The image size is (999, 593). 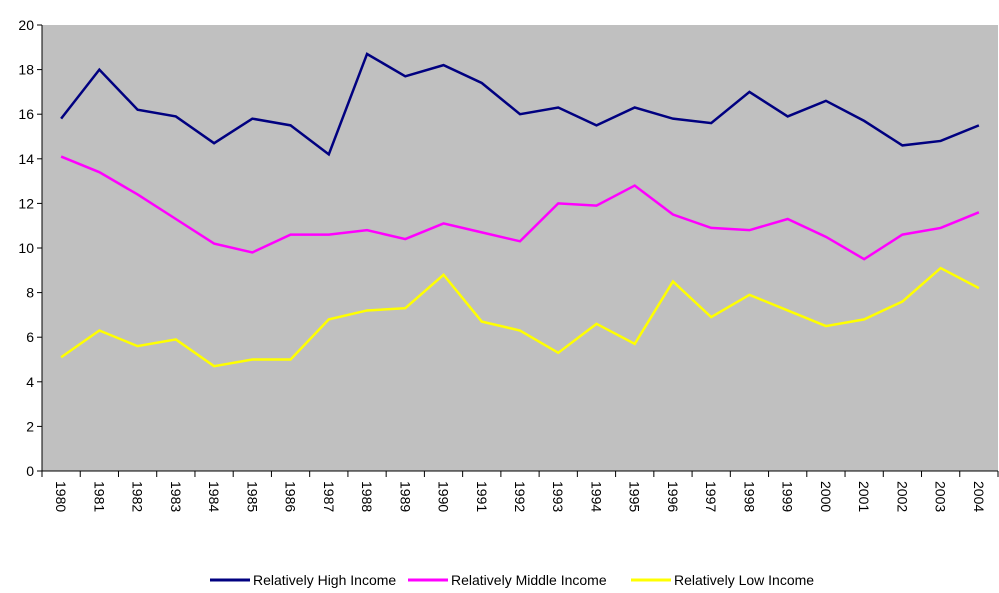 I want to click on y-tick-label: 18, so click(x=26, y=70).